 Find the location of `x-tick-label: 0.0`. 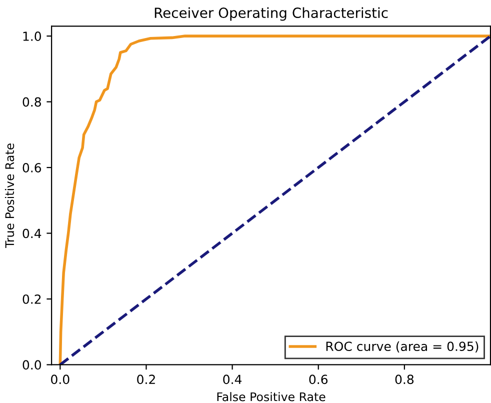

x-tick-label: 0.0 is located at coordinates (60, 379).